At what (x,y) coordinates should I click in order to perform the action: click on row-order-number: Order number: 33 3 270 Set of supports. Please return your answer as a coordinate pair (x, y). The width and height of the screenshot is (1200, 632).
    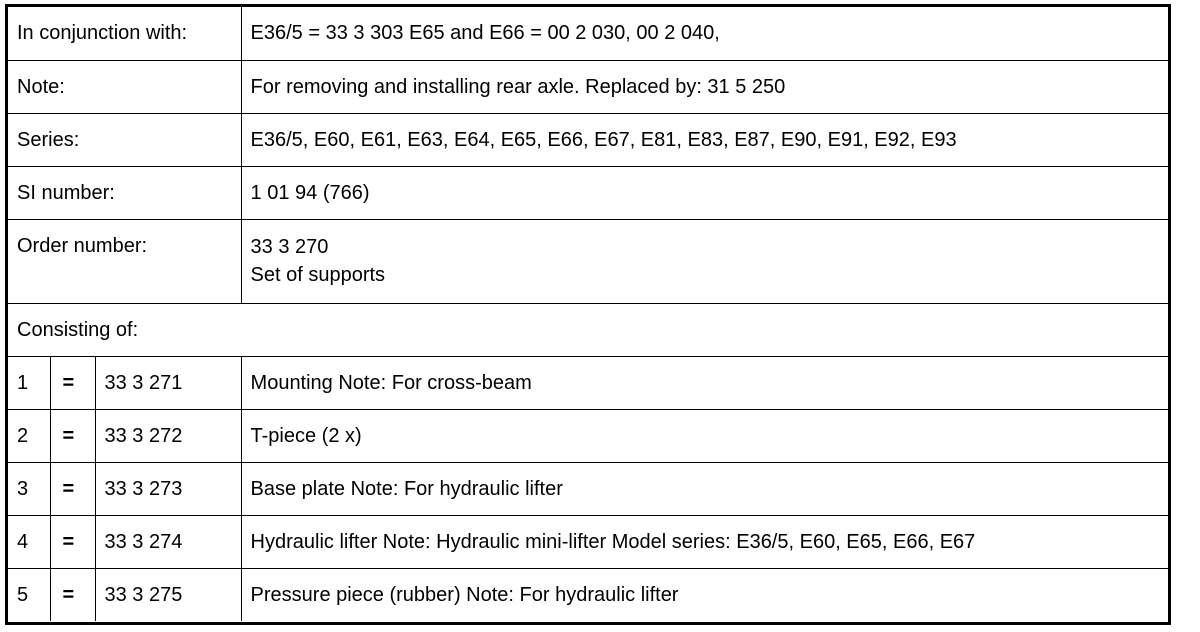
    Looking at the image, I should click on (588, 261).